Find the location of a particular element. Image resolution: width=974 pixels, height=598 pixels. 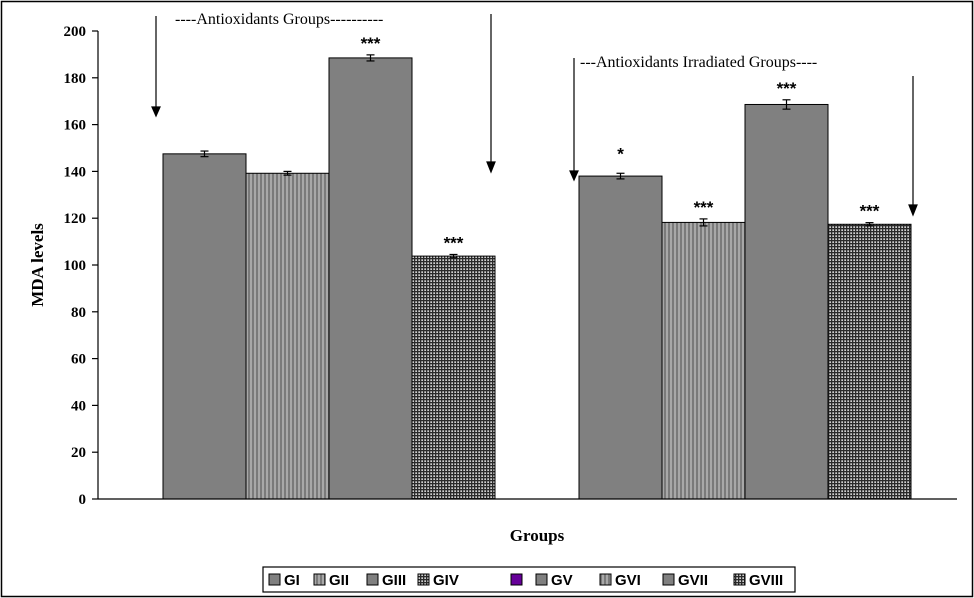

significance-GVI: *** is located at coordinates (704, 207).